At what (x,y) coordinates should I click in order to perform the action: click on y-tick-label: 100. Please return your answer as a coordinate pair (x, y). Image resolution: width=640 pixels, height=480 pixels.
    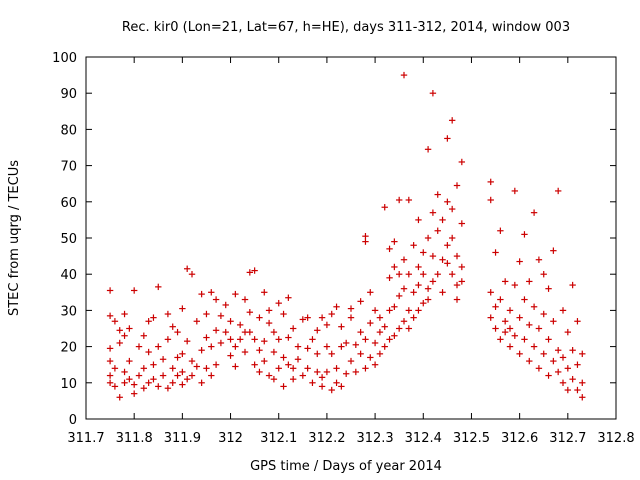
    Looking at the image, I should click on (64, 58).